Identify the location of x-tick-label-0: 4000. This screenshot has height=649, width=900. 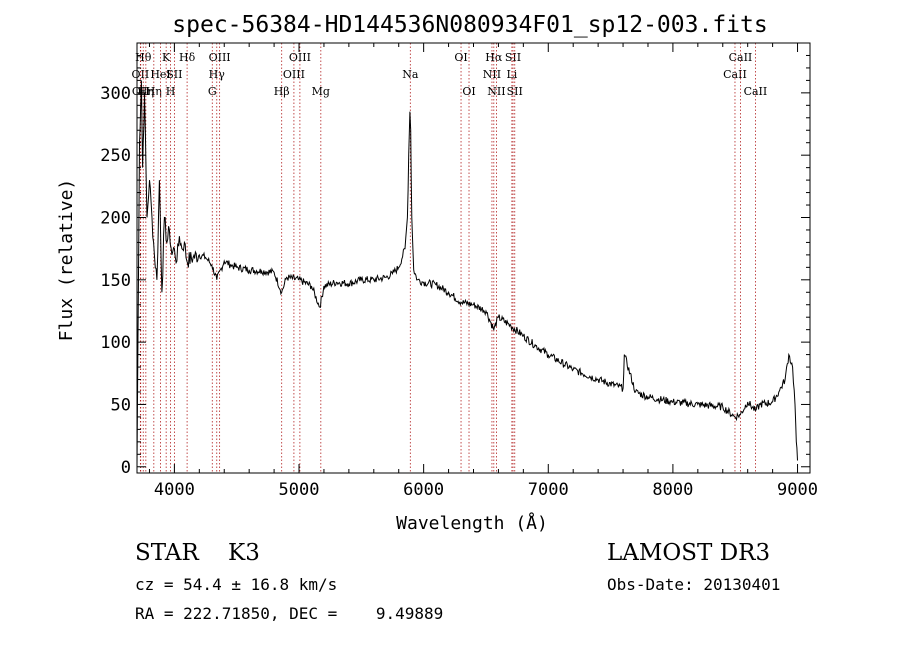
(174, 490).